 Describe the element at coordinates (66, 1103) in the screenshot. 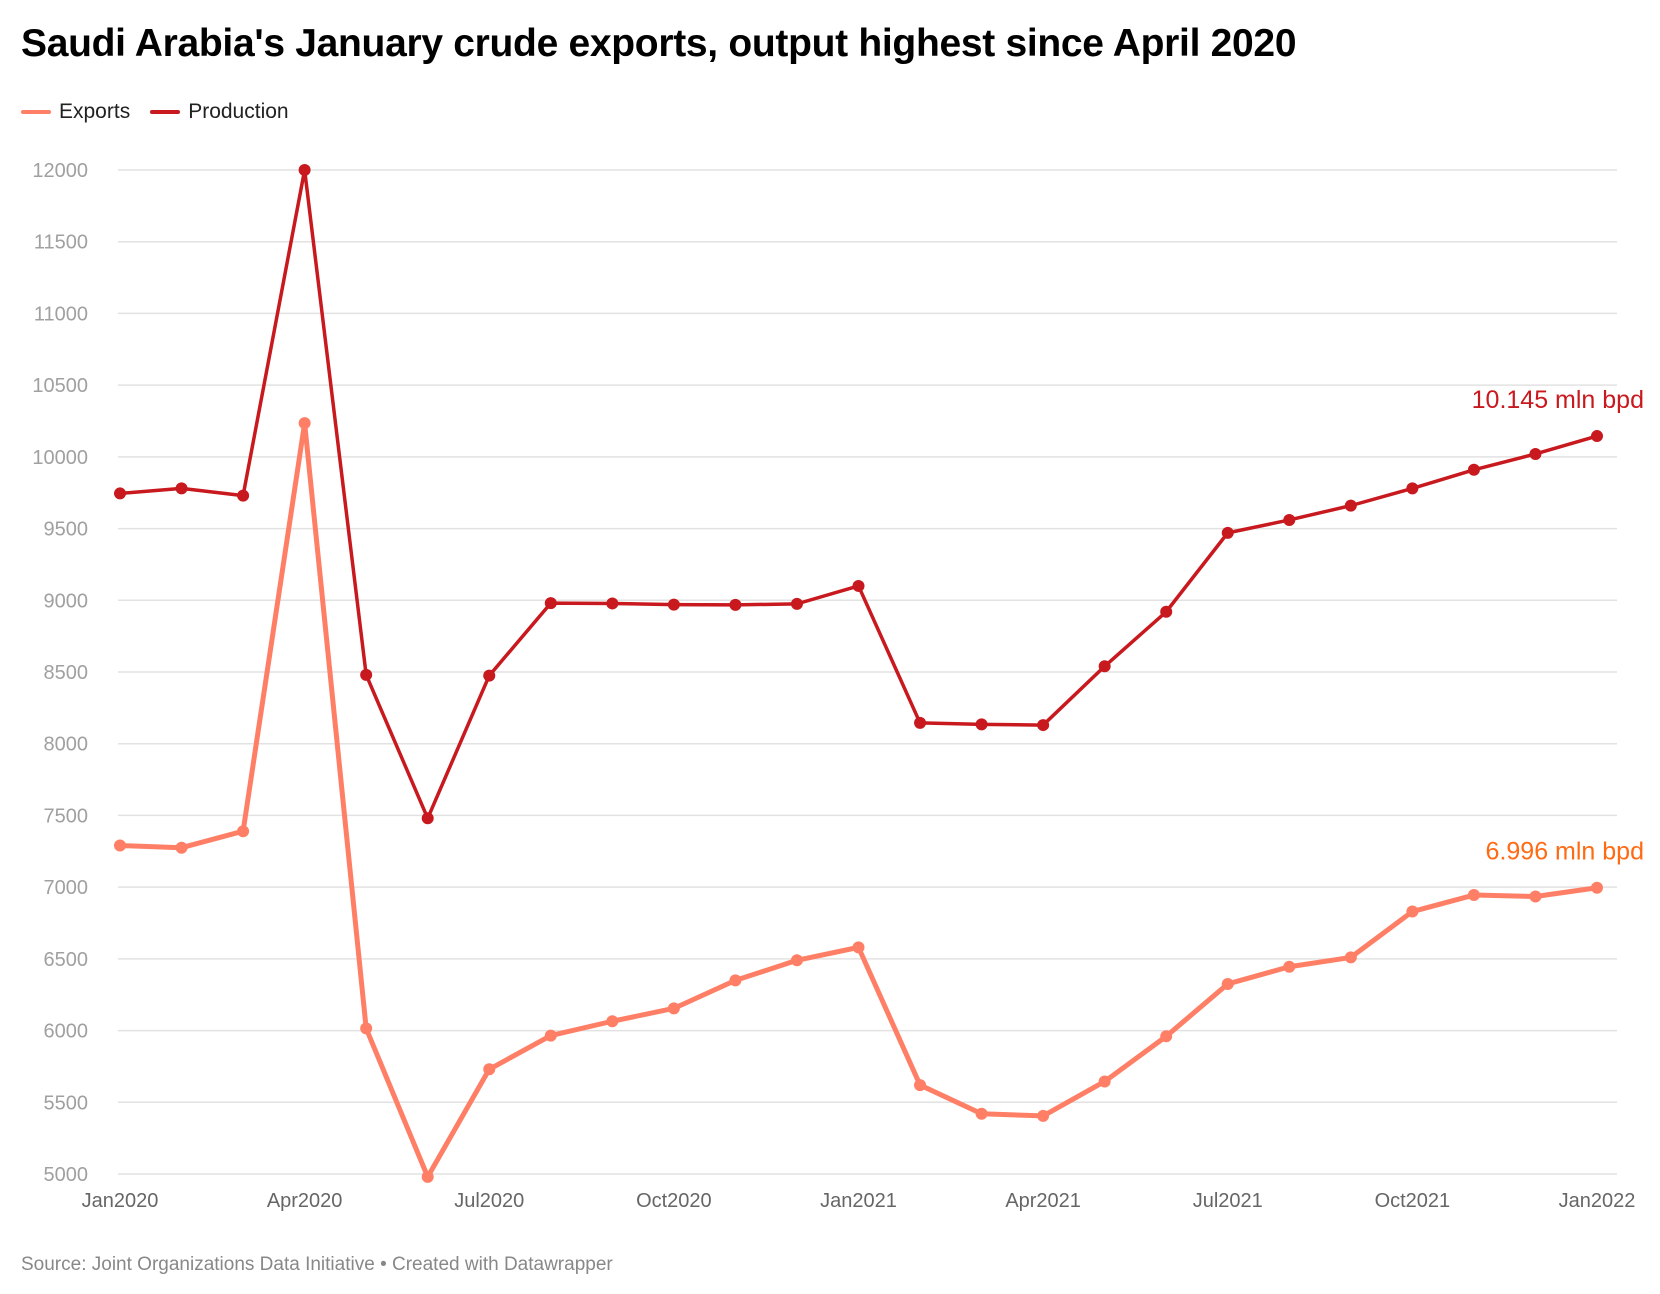

I see `y-tick-label: 5500` at that location.